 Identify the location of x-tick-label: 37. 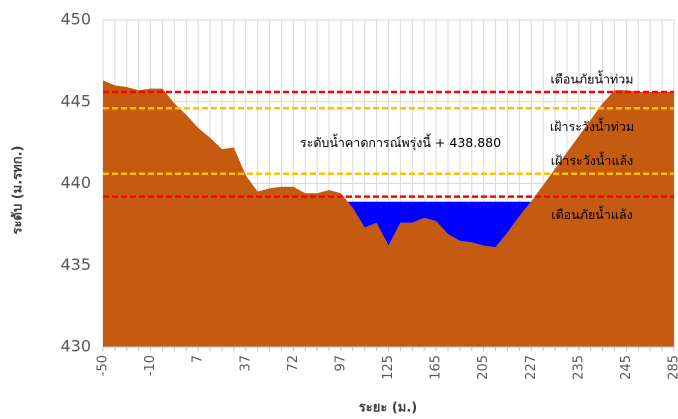
(245, 363).